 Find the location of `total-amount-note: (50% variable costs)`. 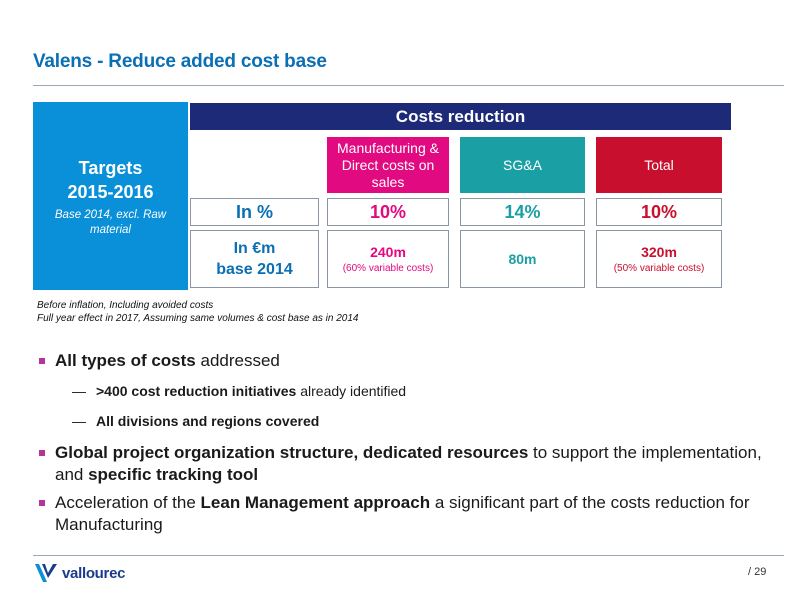

total-amount-note: (50% variable costs) is located at coordinates (659, 268).